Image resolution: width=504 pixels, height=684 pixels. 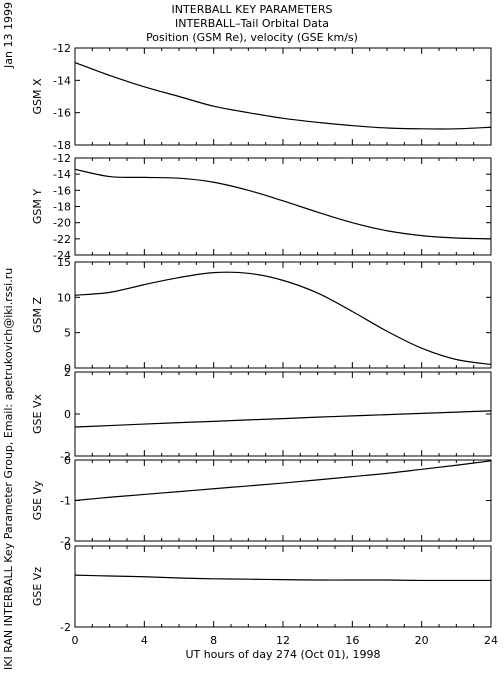 What do you see at coordinates (282, 654) in the screenshot?
I see `x-axis-label: UT hours of day 274 (Oct 01), 1998` at bounding box center [282, 654].